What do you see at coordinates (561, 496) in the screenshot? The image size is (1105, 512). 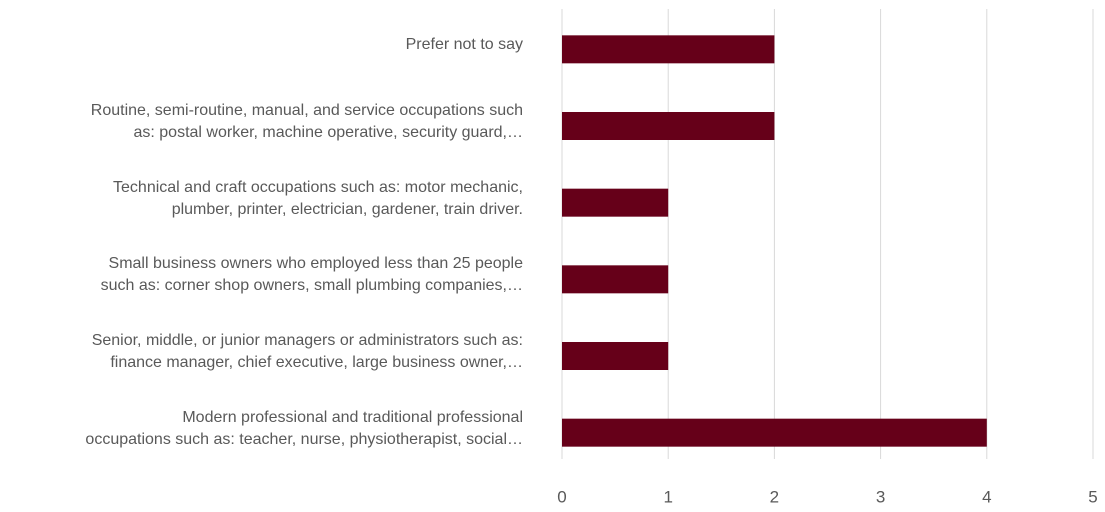 I see `x-tick-label: 0` at bounding box center [561, 496].